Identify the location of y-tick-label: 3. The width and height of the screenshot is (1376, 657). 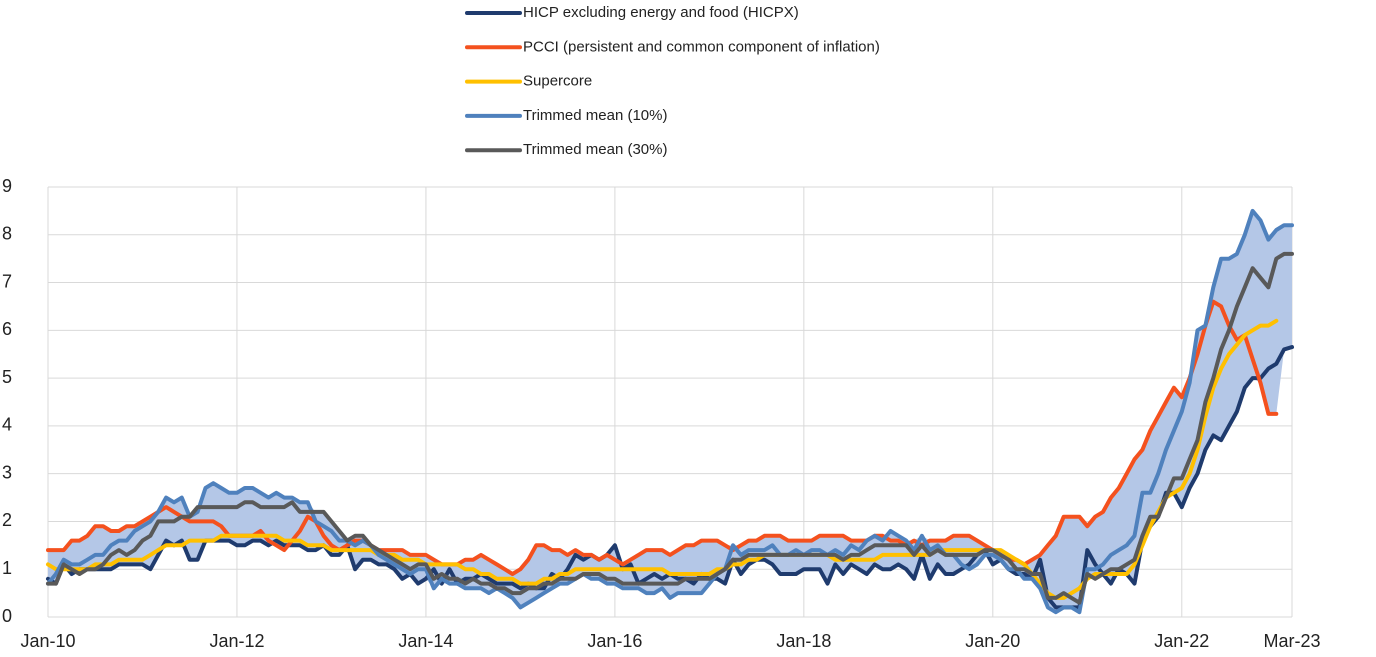
(7, 472).